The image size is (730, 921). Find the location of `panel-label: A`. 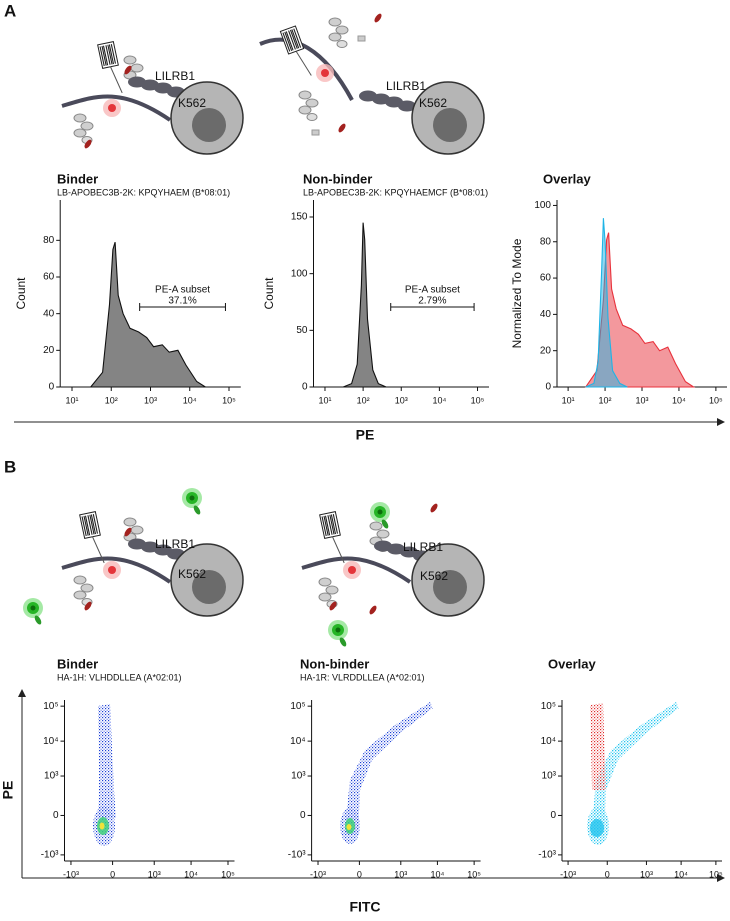

panel-label: A is located at coordinates (10, 10).